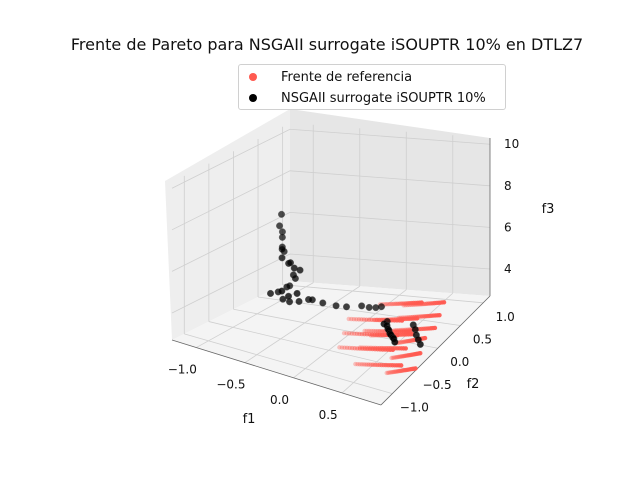 The width and height of the screenshot is (640, 480). Describe the element at coordinates (414, 408) in the screenshot. I see `y-tick-label: −1.0` at that location.